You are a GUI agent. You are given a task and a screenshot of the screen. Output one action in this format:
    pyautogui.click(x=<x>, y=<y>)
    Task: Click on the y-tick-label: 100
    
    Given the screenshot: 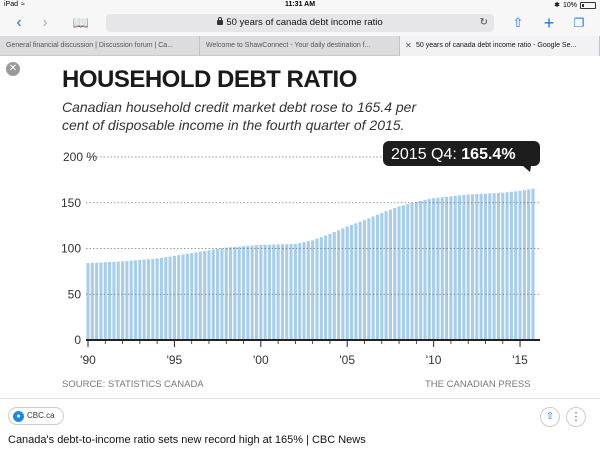 What is the action you would take?
    pyautogui.click(x=71, y=249)
    